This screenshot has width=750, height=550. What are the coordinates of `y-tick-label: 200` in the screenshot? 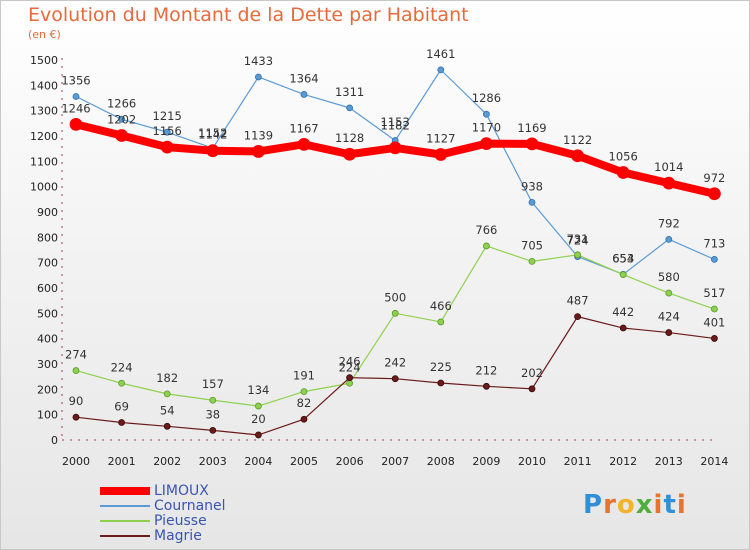 It's located at (47, 389).